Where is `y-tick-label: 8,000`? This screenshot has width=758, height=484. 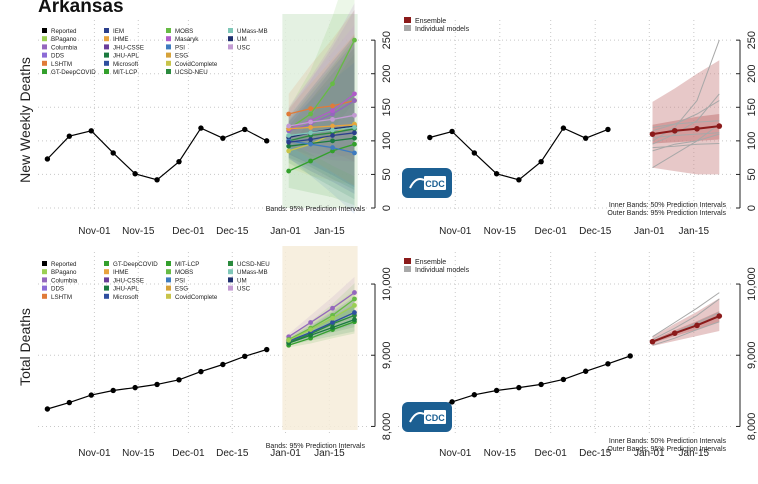
y-tick-label: 8,000 is located at coordinates (752, 427).